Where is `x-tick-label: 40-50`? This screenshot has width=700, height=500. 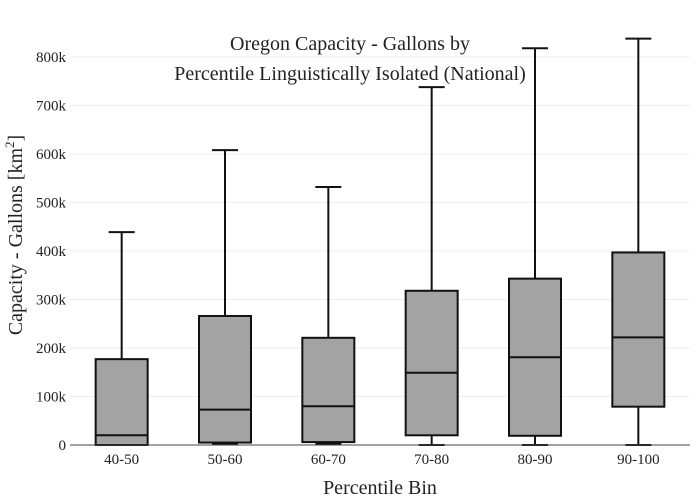
x-tick-label: 40-50 is located at coordinates (121, 460).